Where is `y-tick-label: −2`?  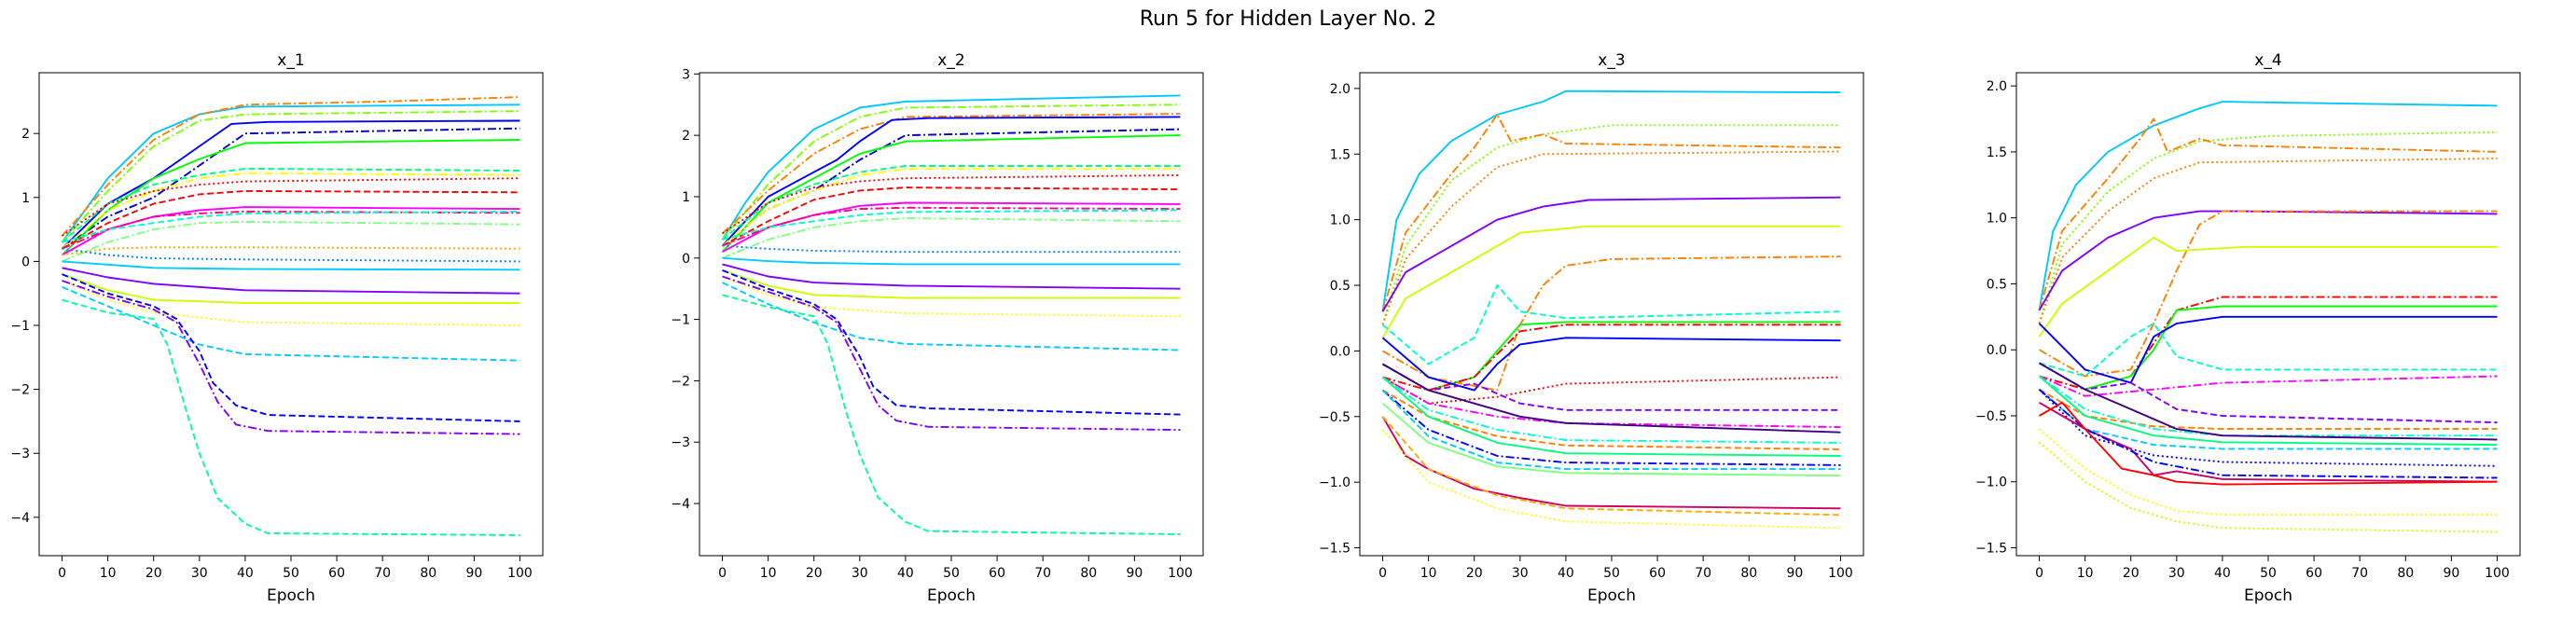 y-tick-label: −2 is located at coordinates (20, 390).